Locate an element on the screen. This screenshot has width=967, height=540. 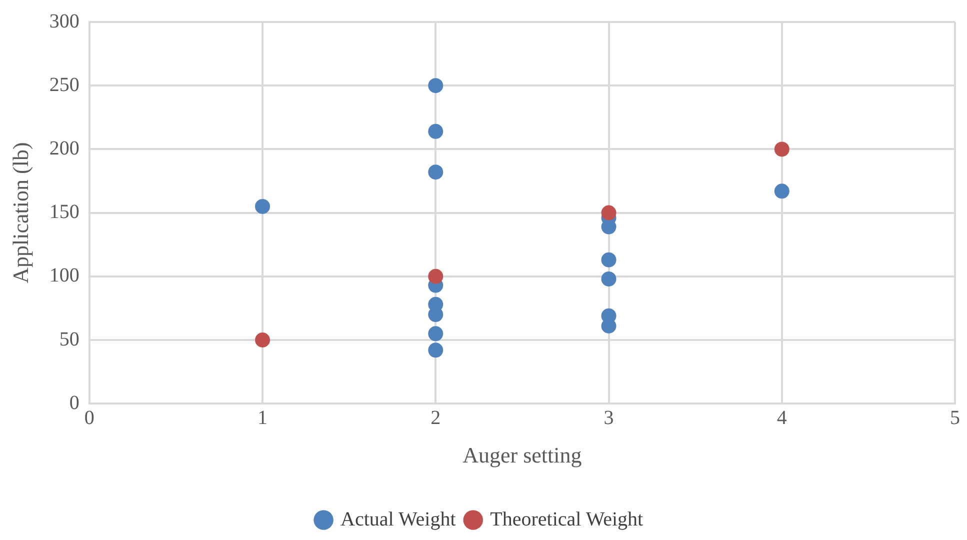
x-tick-label: 0 is located at coordinates (89, 417).